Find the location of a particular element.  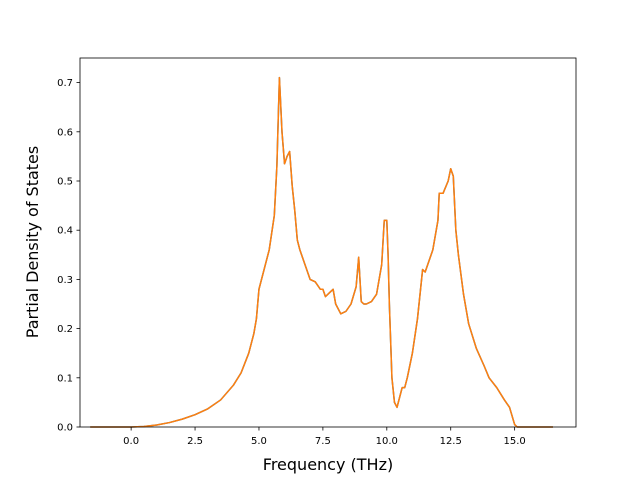

y-ticks: 0.0 0.1 0.2 0.3 0.4 0.5 0.6 0.7 is located at coordinates (68, 256).